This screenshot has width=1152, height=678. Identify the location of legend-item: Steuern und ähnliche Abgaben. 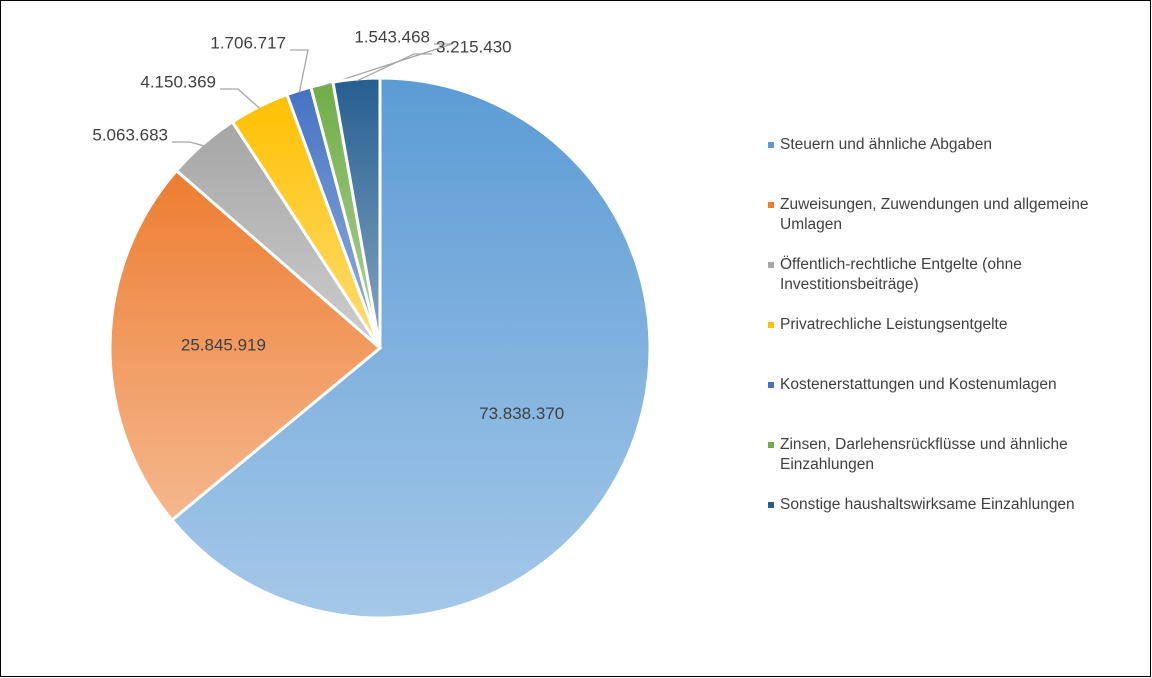
(958, 165).